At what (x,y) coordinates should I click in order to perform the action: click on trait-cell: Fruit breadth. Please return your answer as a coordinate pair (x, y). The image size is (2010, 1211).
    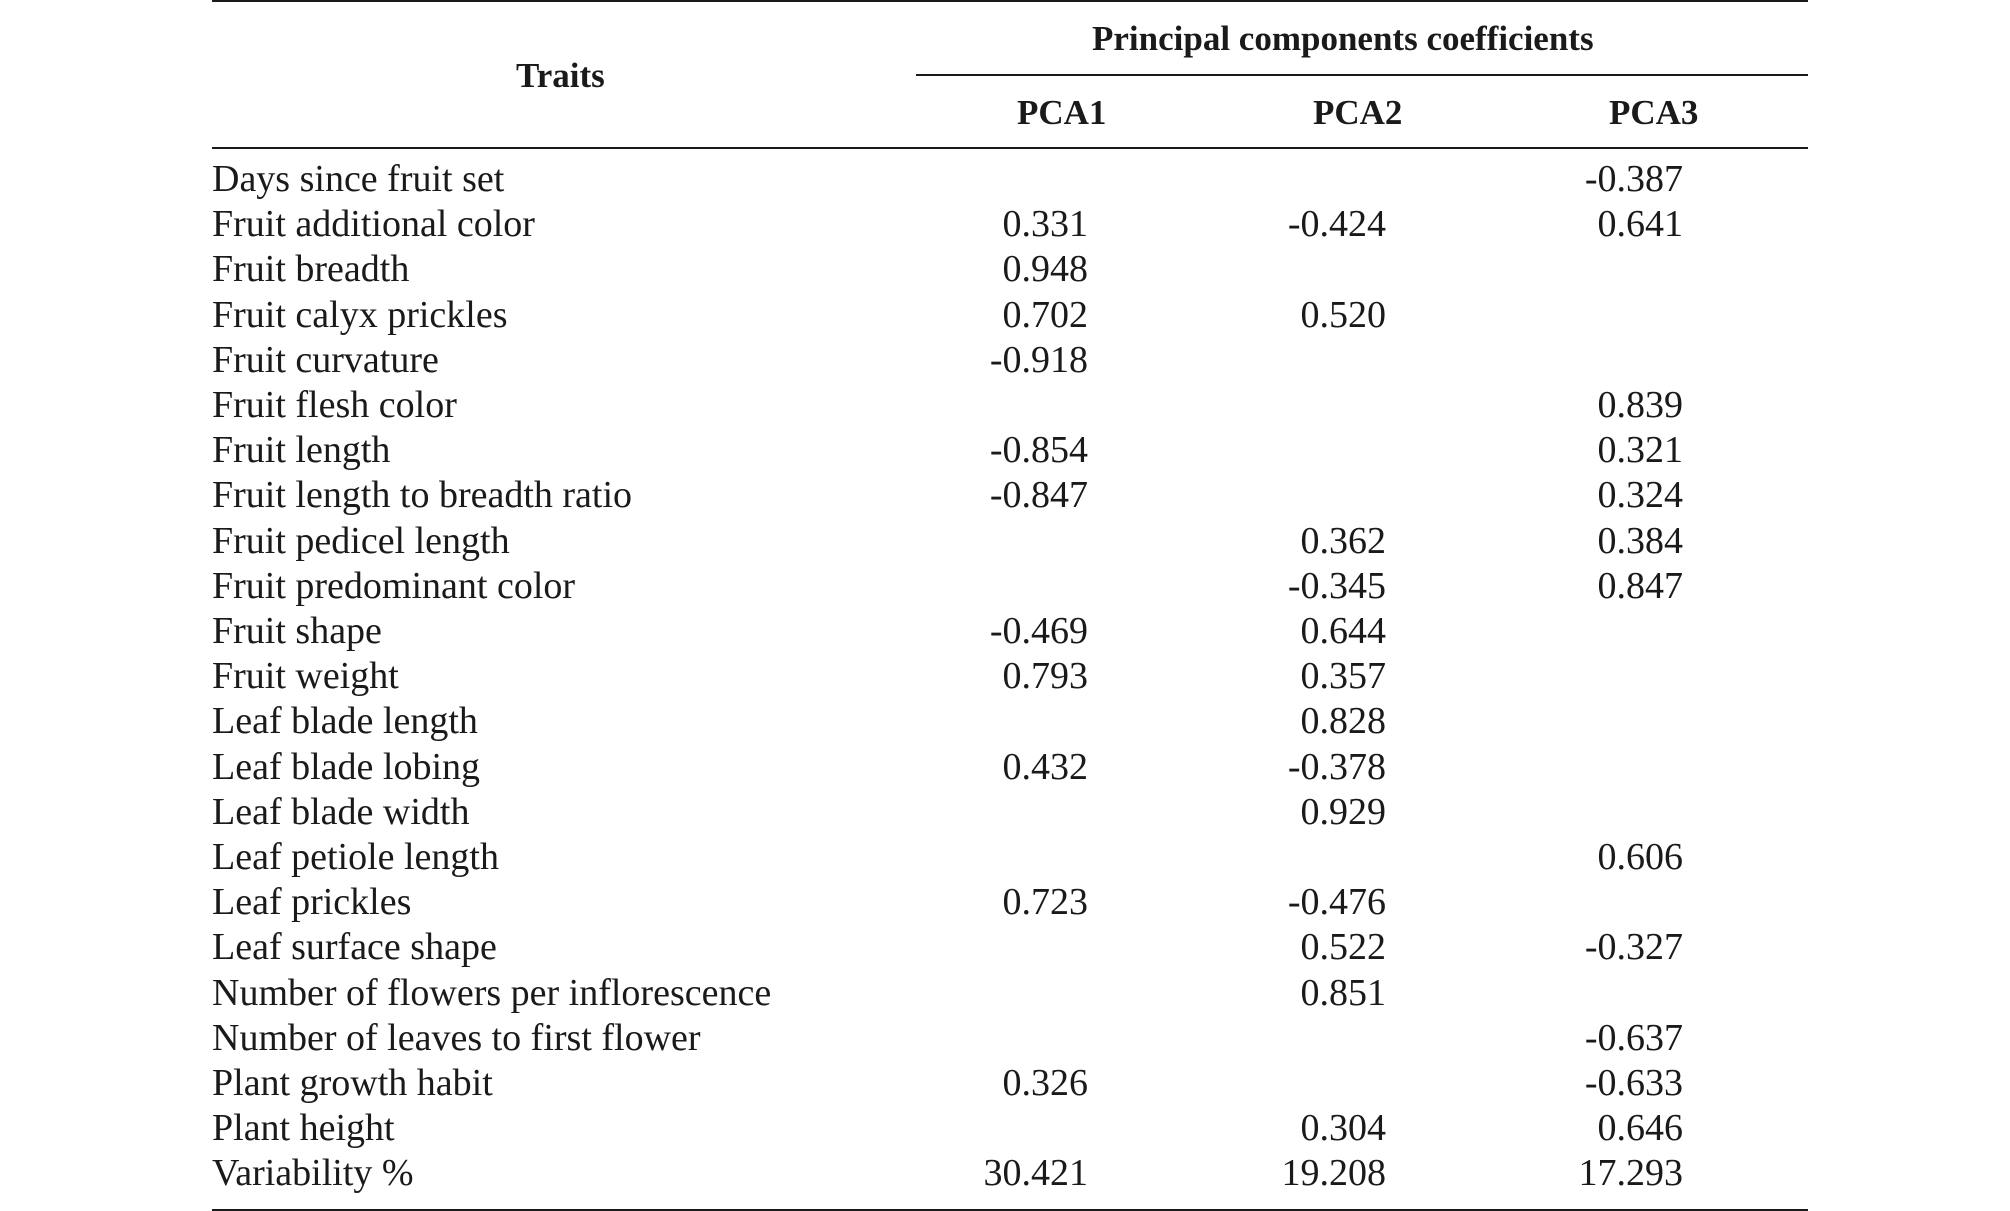
    Looking at the image, I should click on (311, 269).